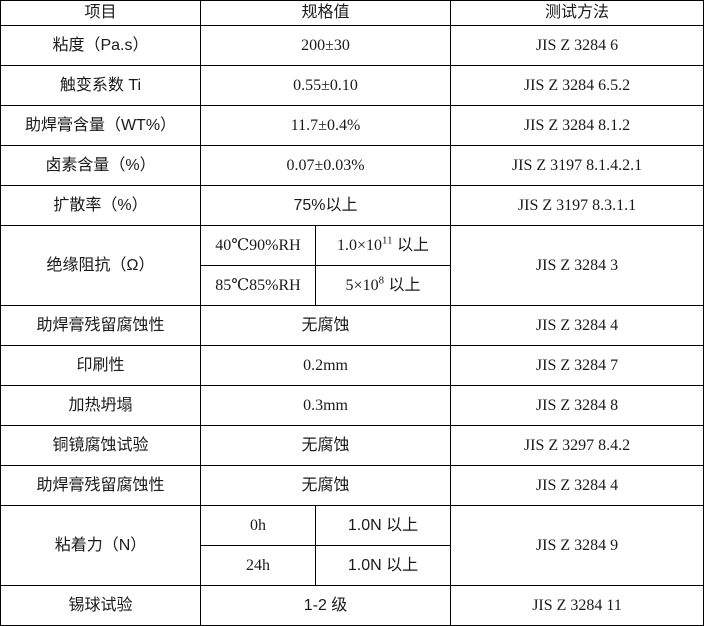  I want to click on subrow-value-exponent: 8, so click(381, 280).